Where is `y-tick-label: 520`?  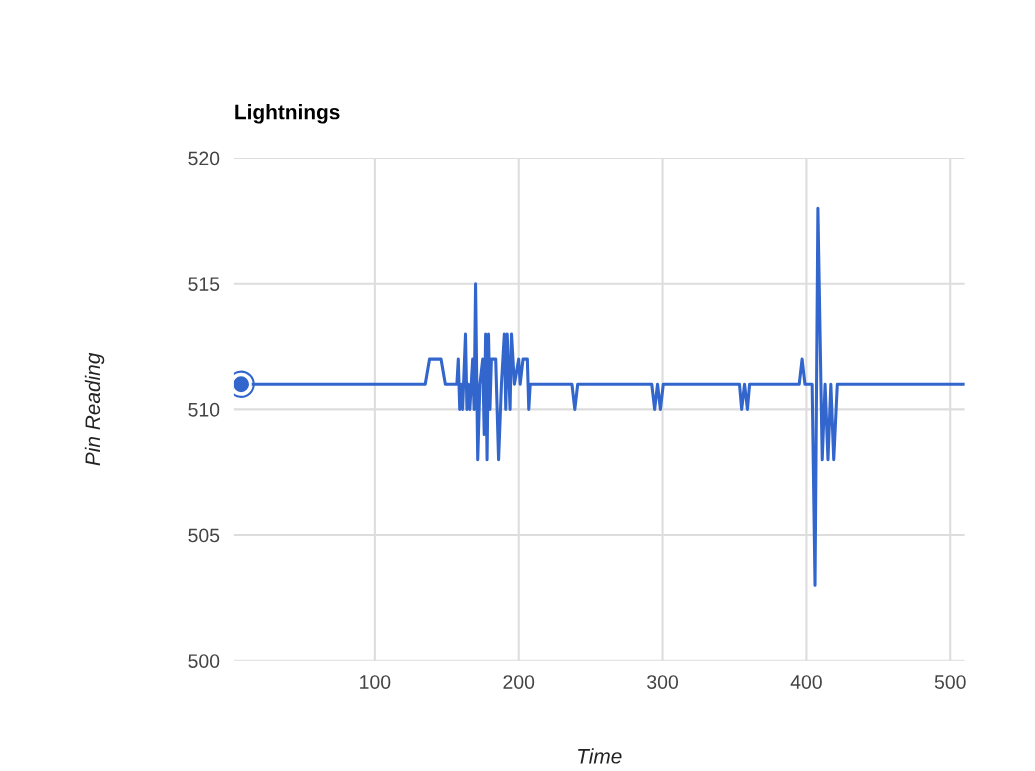 y-tick-label: 520 is located at coordinates (204, 158).